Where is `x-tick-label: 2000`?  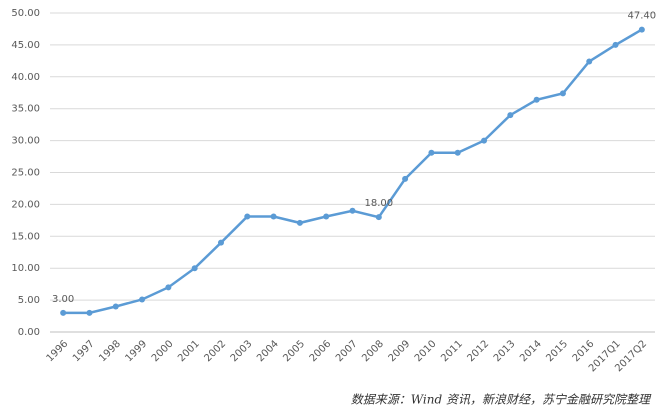
x-tick-label: 2000 is located at coordinates (163, 351).